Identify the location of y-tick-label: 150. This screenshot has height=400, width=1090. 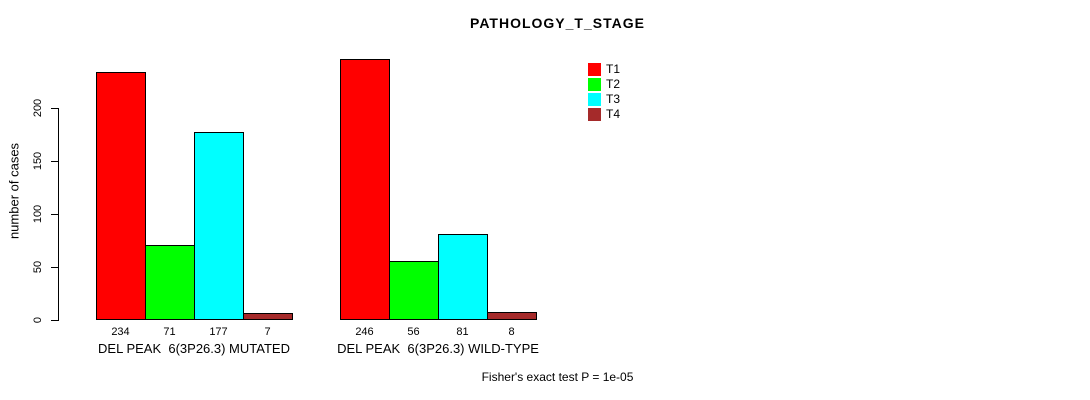
(38, 161).